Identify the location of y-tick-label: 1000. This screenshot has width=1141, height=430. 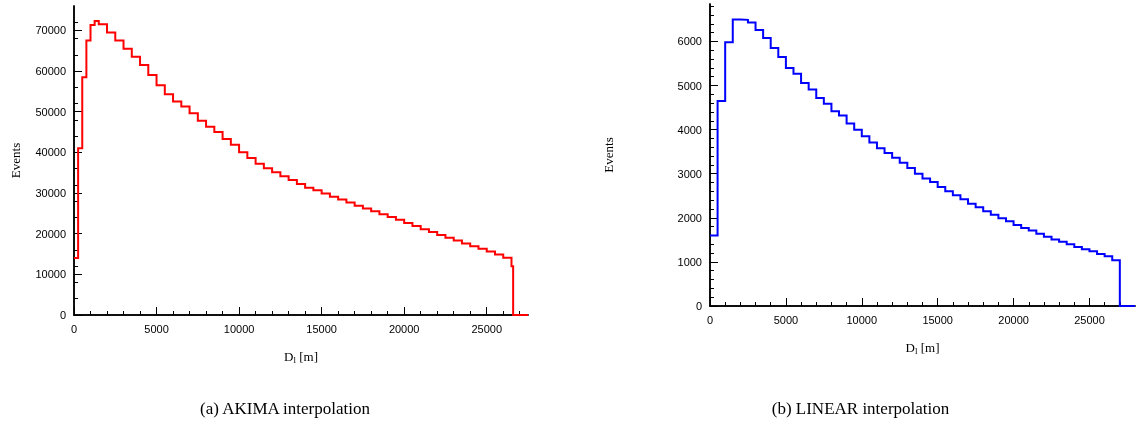
(689, 261).